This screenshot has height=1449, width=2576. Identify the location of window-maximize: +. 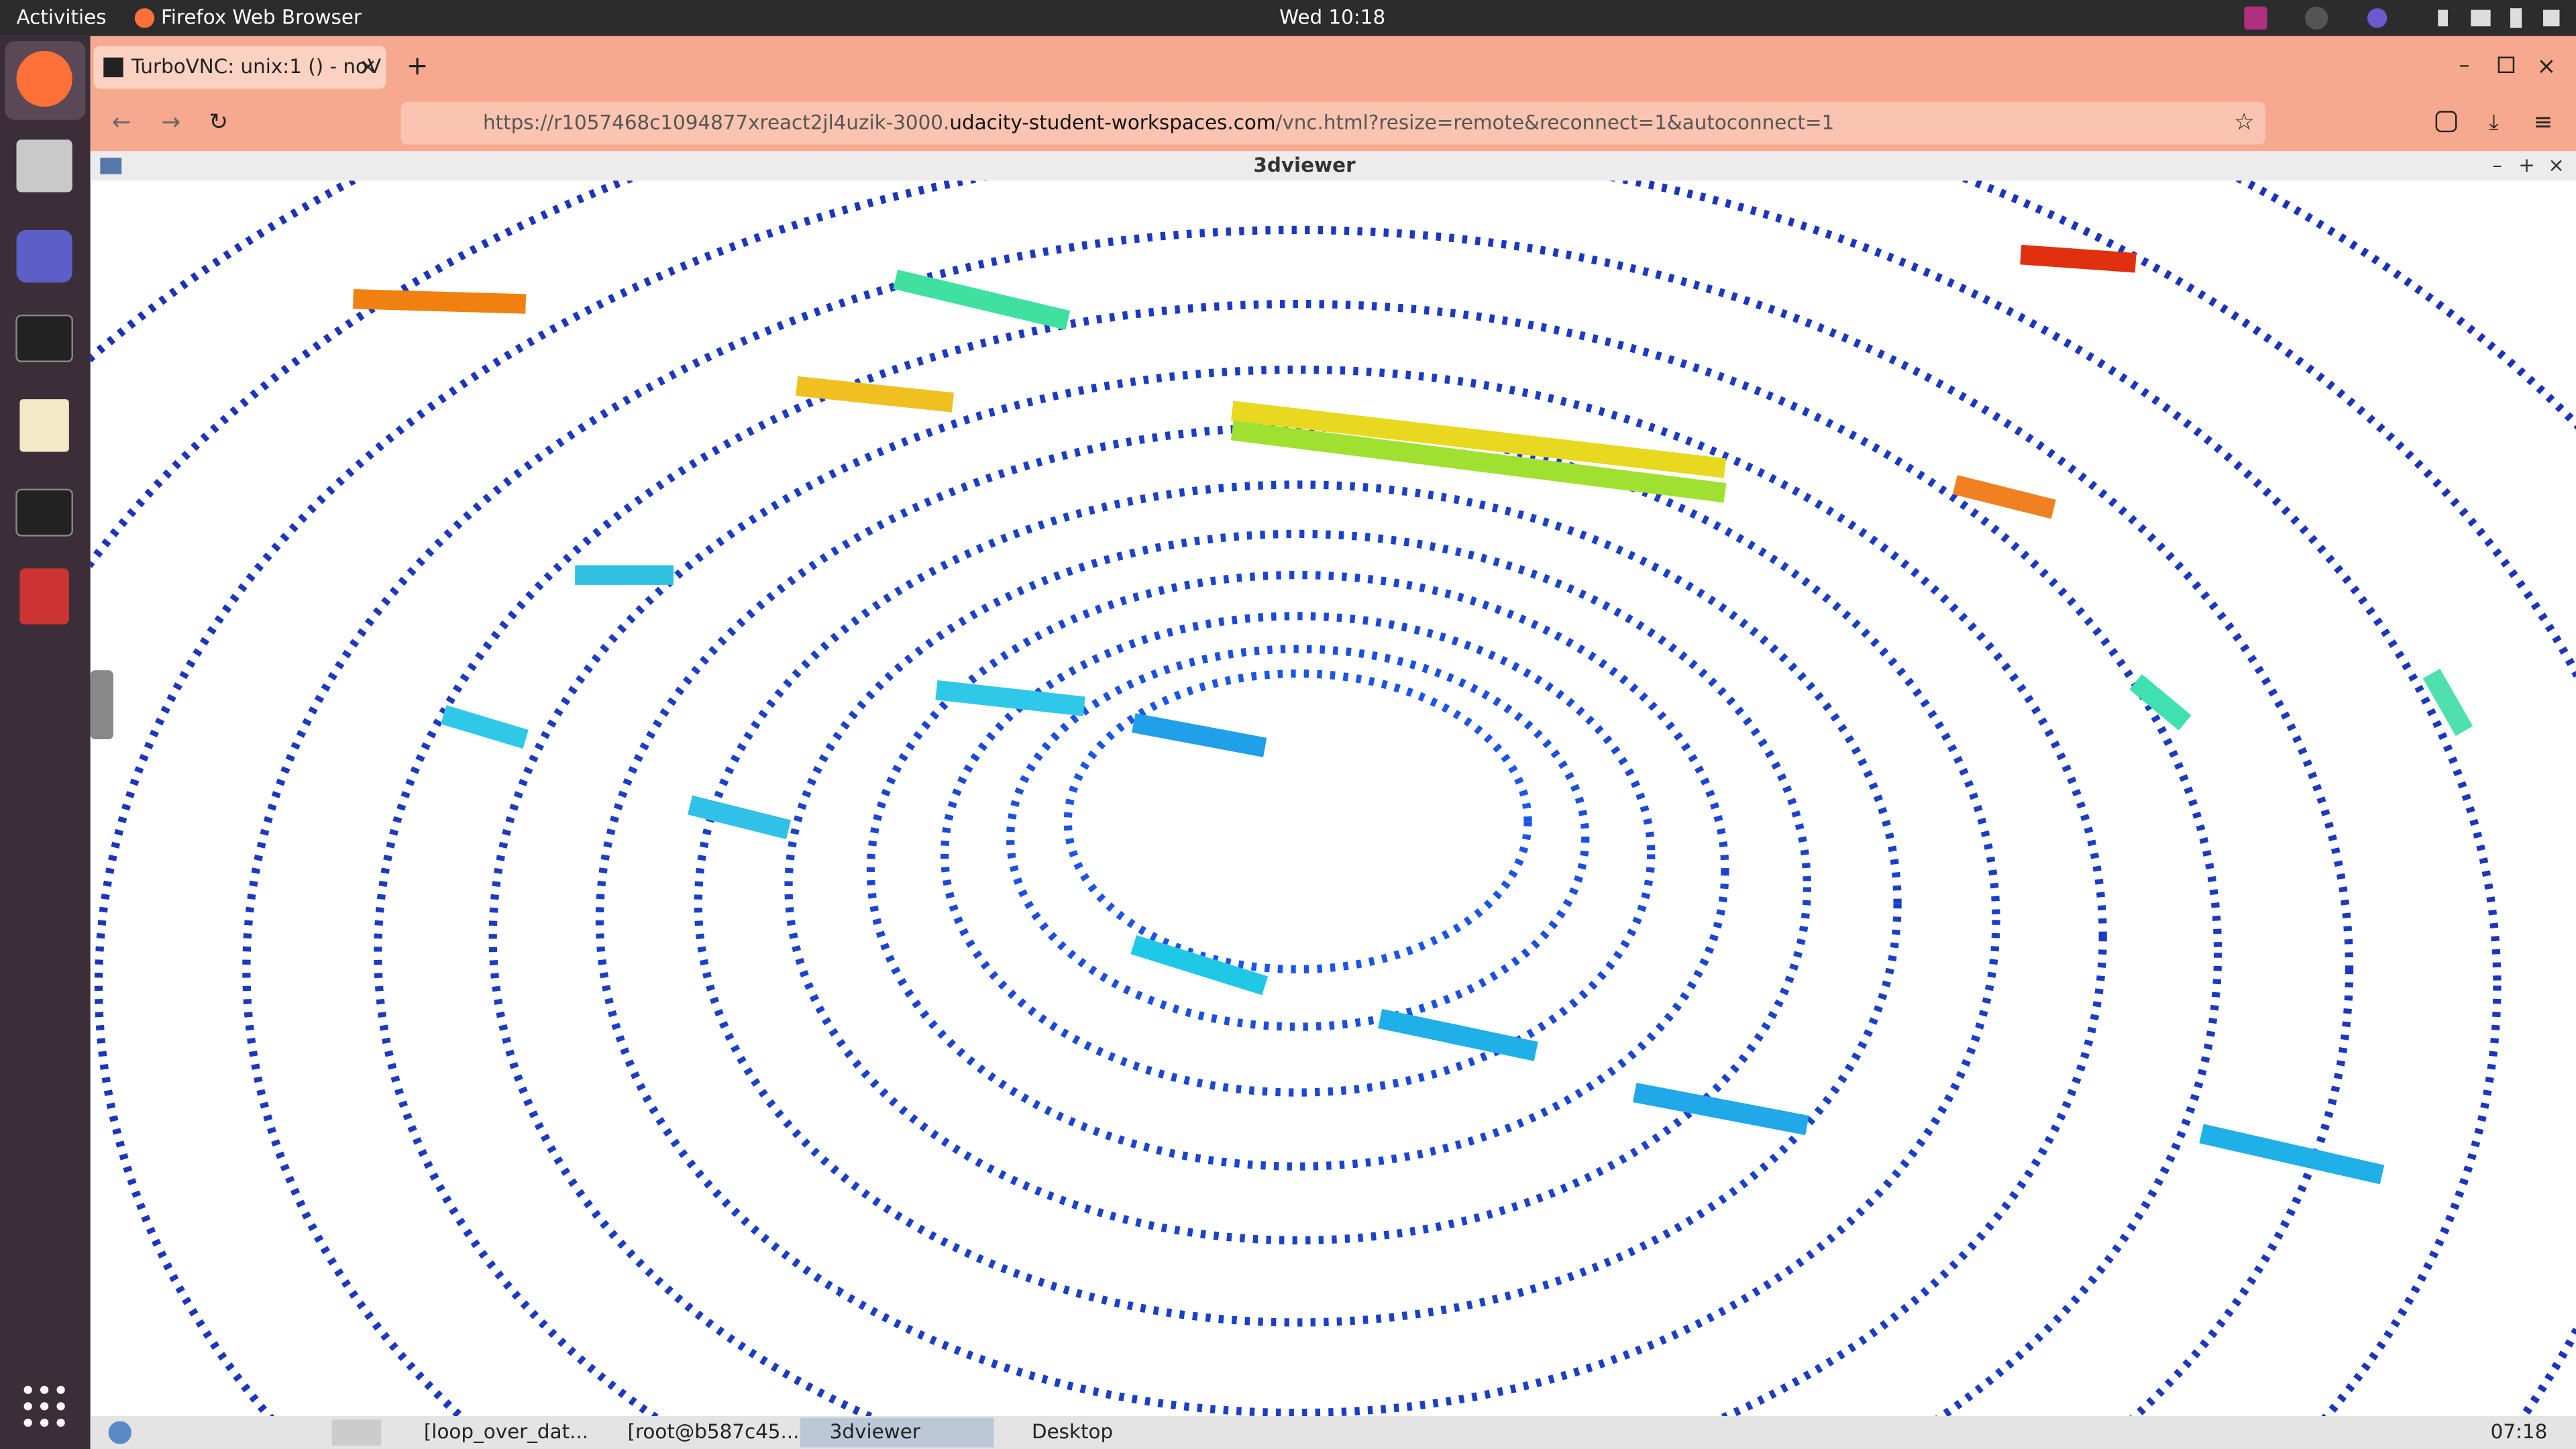
(2526, 165).